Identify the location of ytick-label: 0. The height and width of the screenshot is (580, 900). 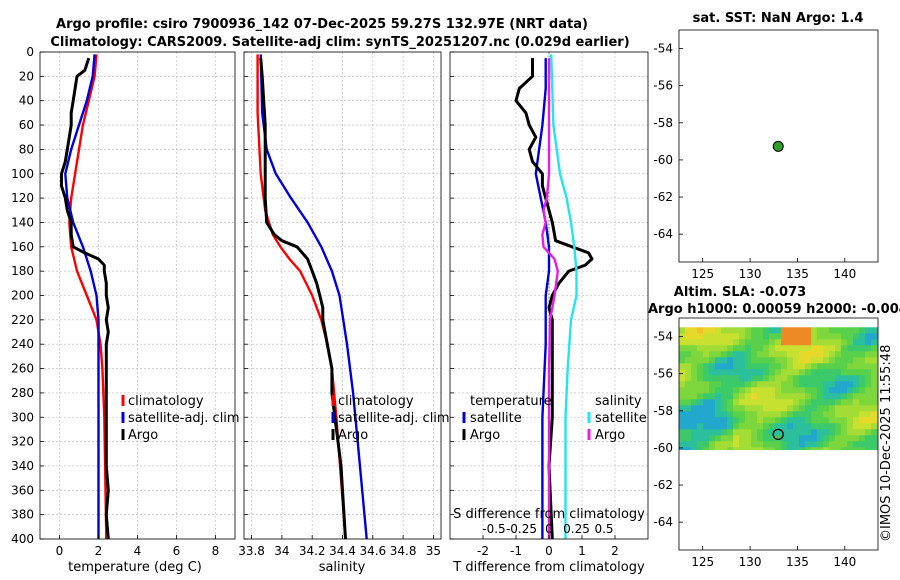
(30, 52).